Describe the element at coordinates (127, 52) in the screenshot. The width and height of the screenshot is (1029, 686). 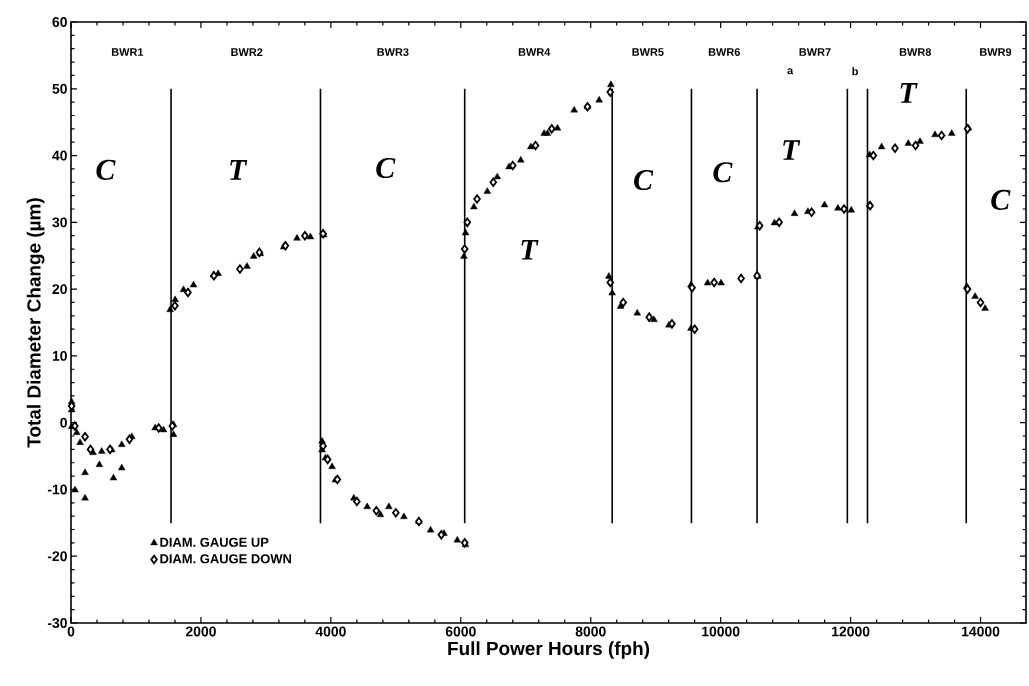
I see `annotation: BWR1` at that location.